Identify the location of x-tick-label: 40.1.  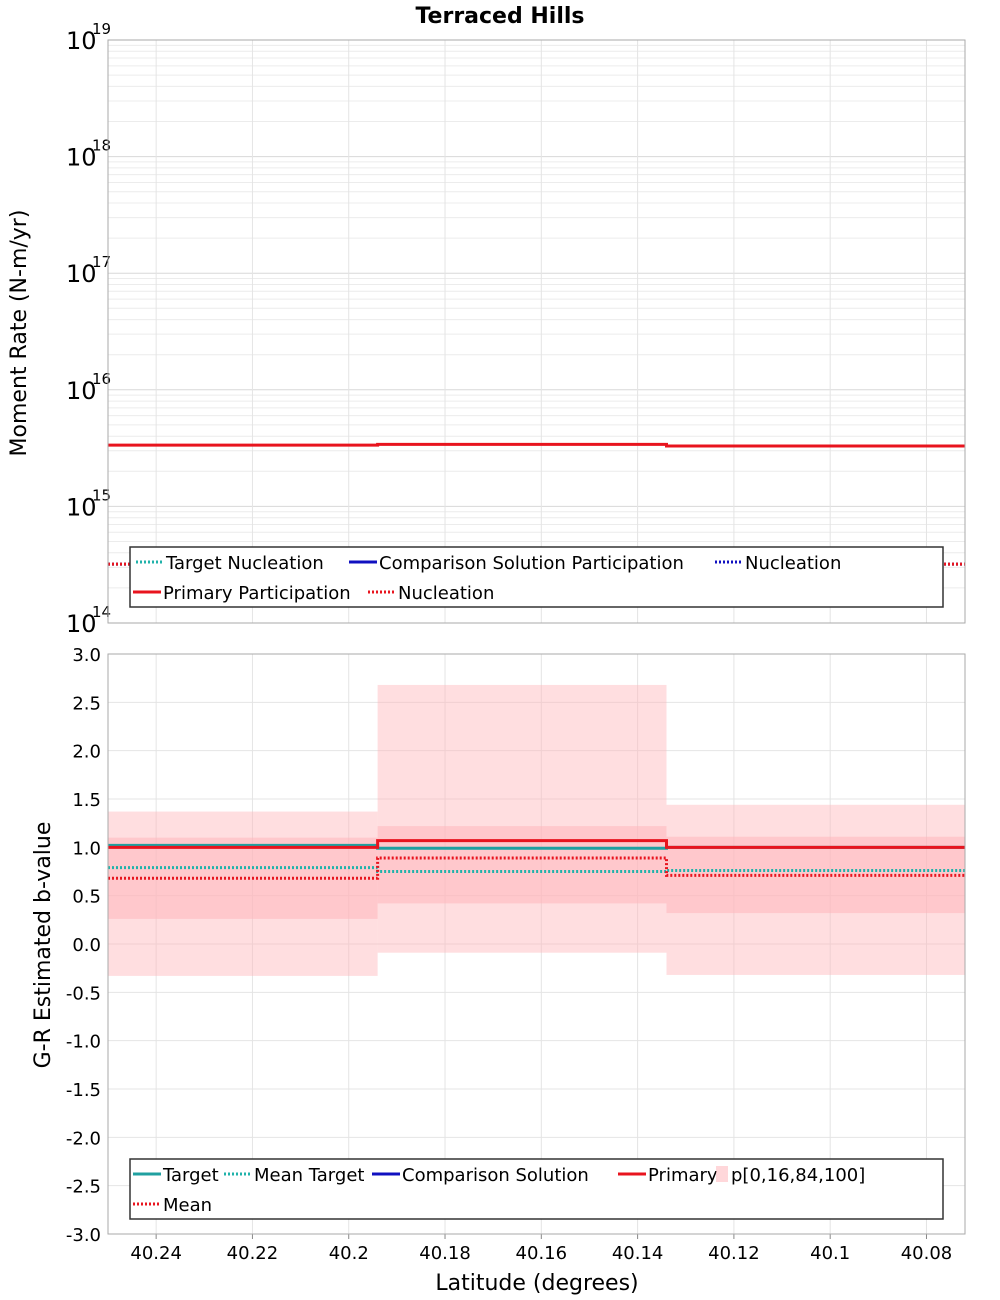
(830, 1253).